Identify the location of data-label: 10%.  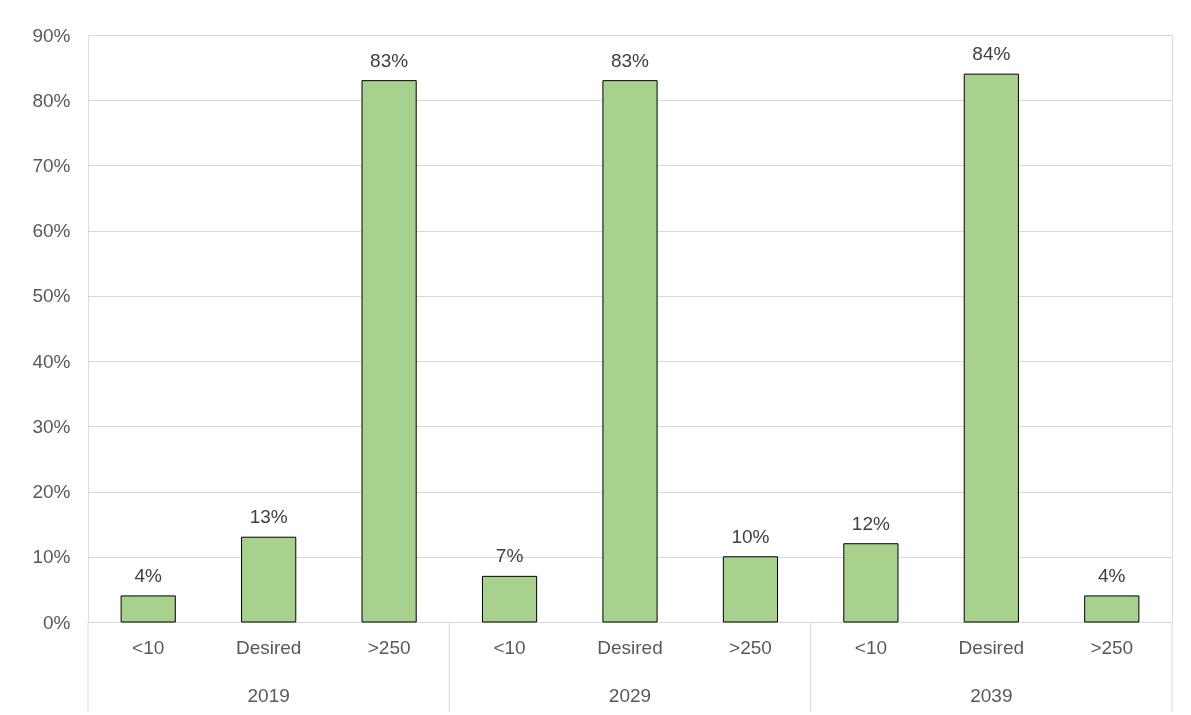
(750, 536).